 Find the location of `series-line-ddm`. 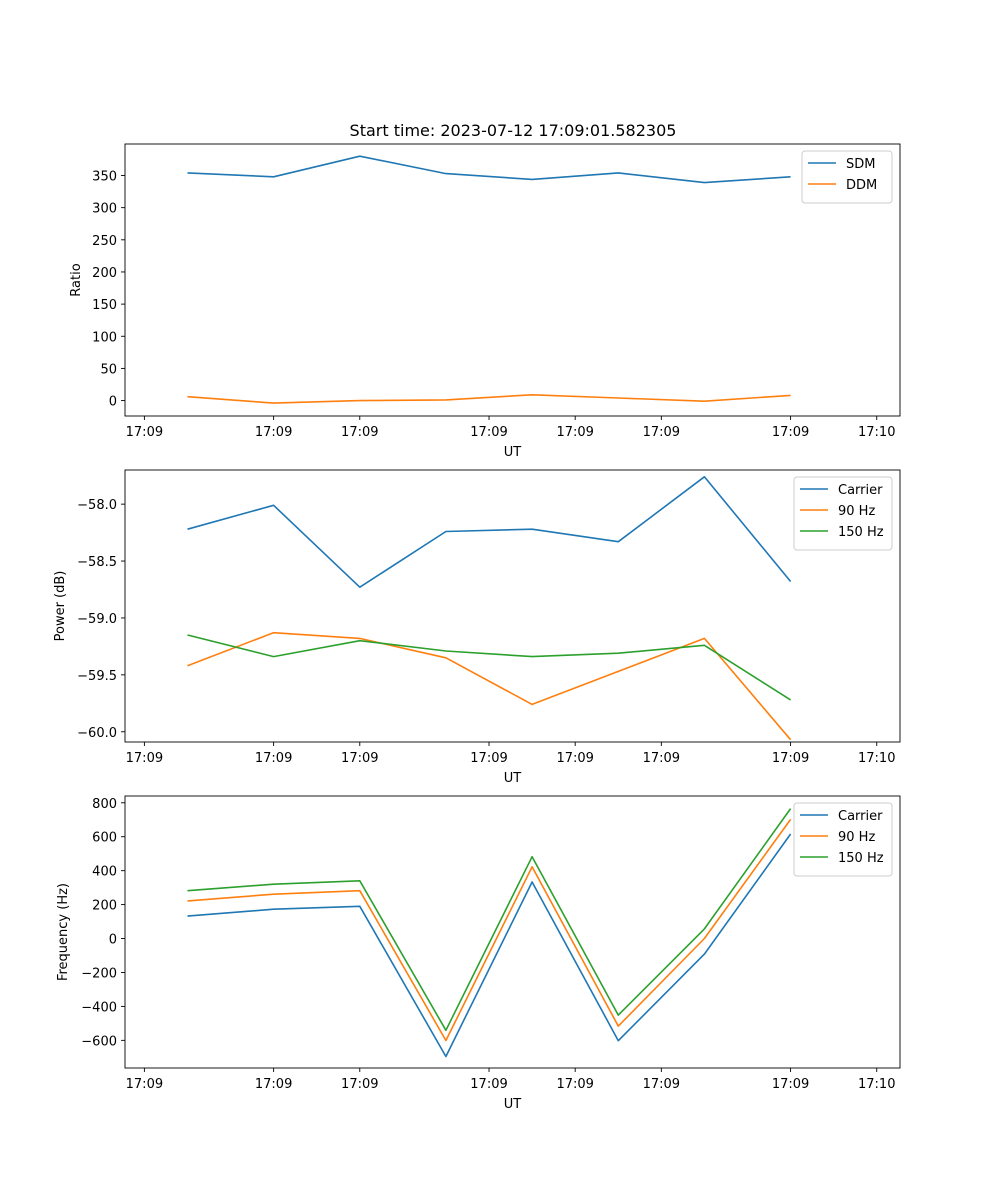

series-line-ddm is located at coordinates (489, 398).